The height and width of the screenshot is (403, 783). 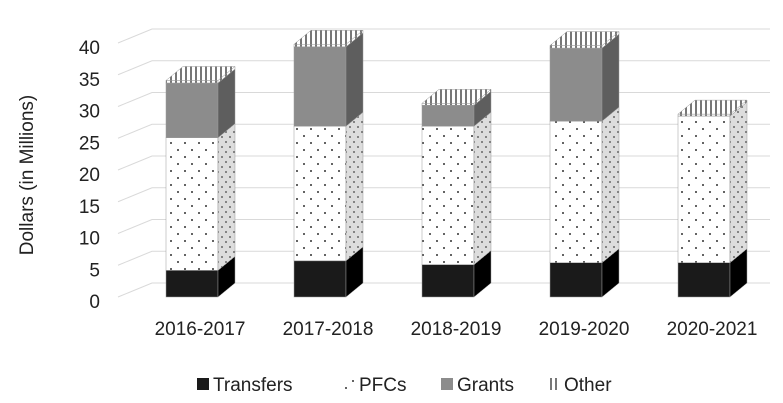 I want to click on legend-label: PFCs, so click(x=383, y=385).